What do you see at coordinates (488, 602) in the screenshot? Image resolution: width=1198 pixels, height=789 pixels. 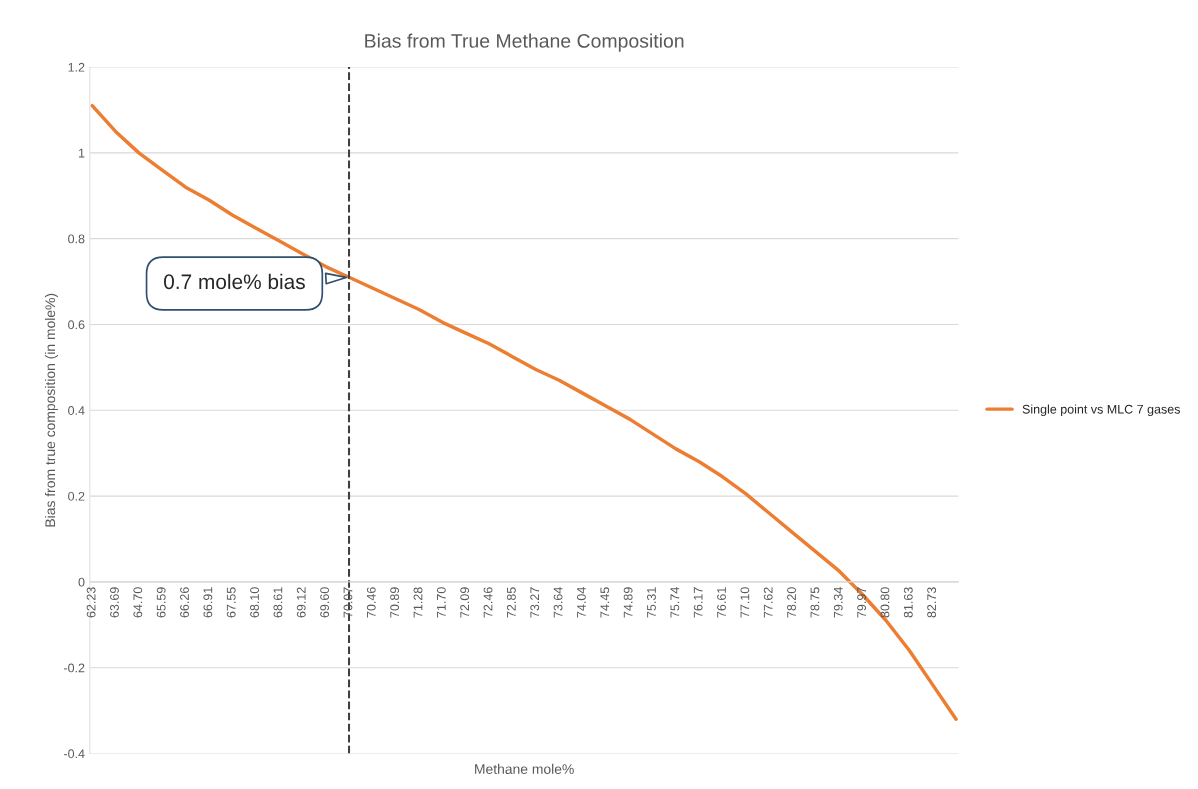 I see `x-tick-label: 72.46` at bounding box center [488, 602].